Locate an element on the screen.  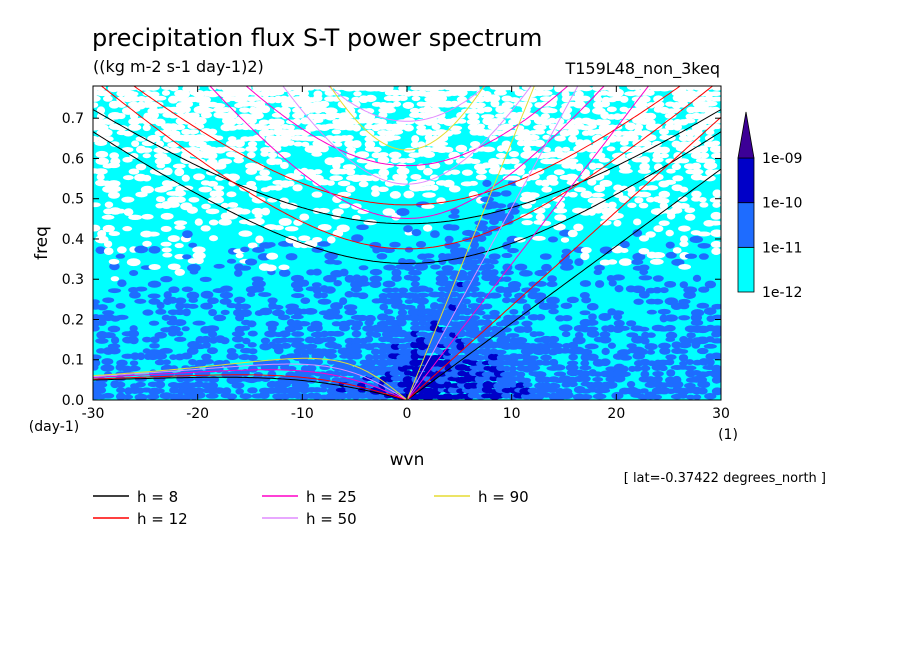
dispersion-curve-h90 is located at coordinates (407, 118).